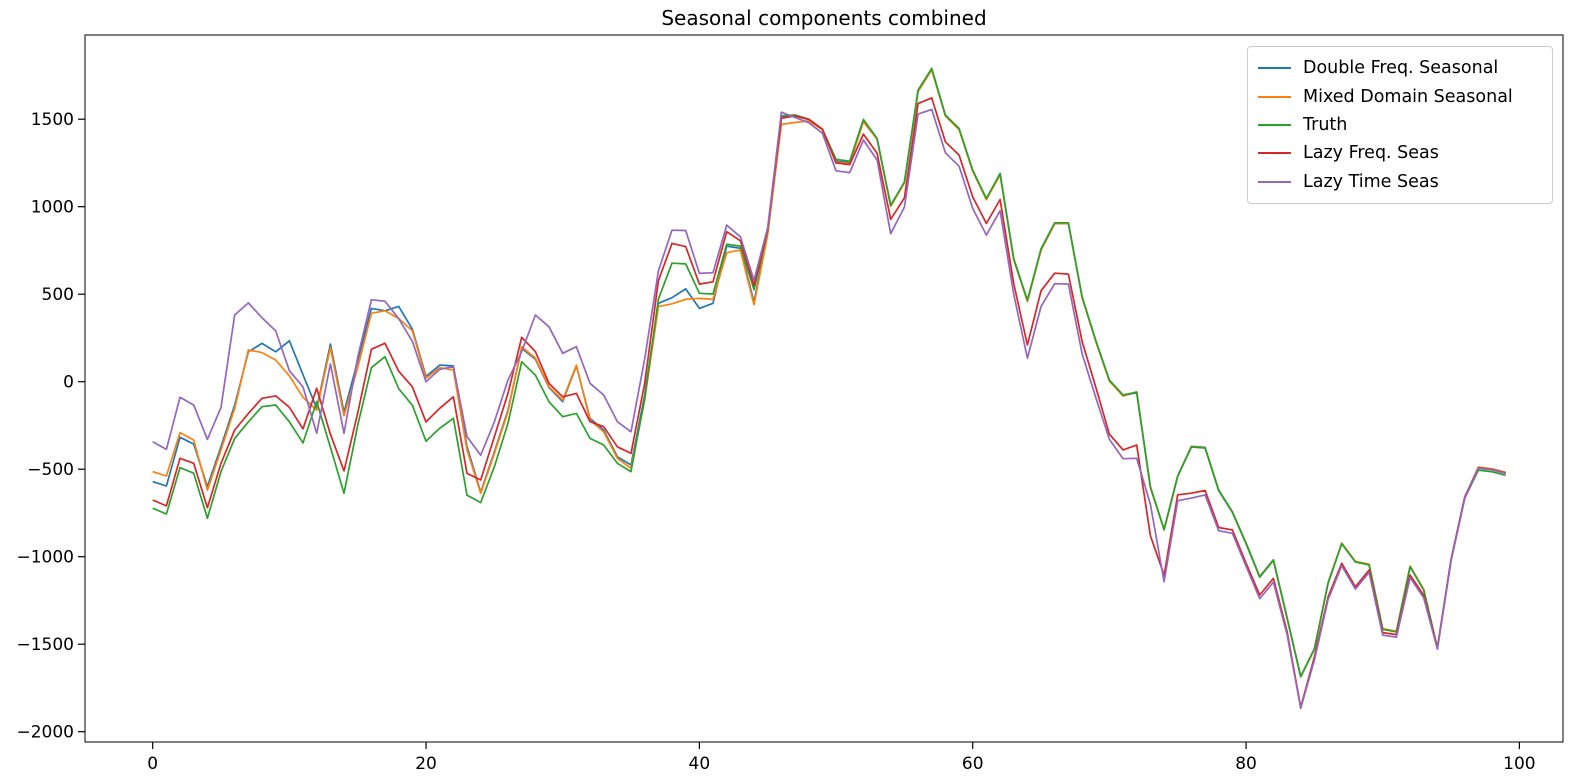 This screenshot has height=781, width=1581. What do you see at coordinates (52, 120) in the screenshot?
I see `y-tick-label: 1500` at bounding box center [52, 120].